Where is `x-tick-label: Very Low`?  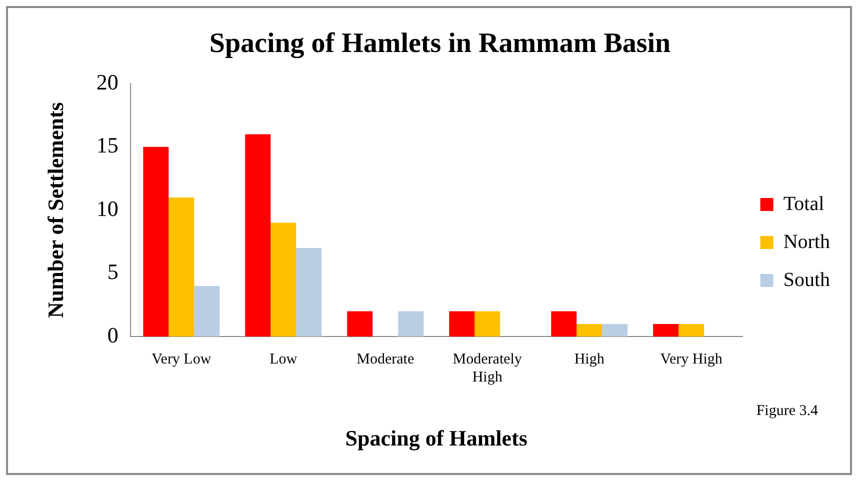 x-tick-label: Very Low is located at coordinates (182, 360).